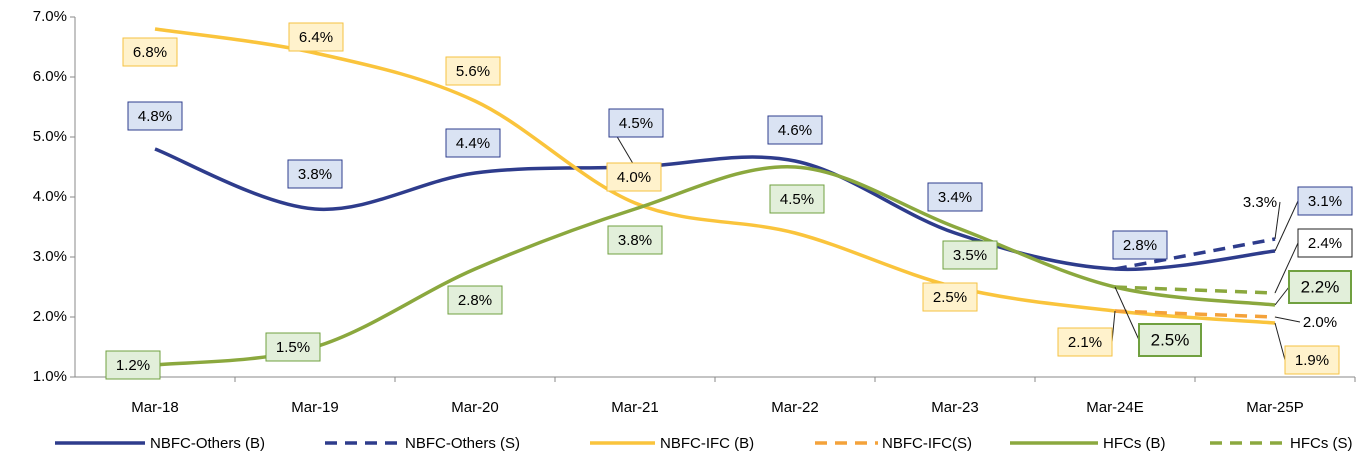 This screenshot has height=463, width=1368. Describe the element at coordinates (1115, 407) in the screenshot. I see `x-tick-label: Mar-24E` at that location.